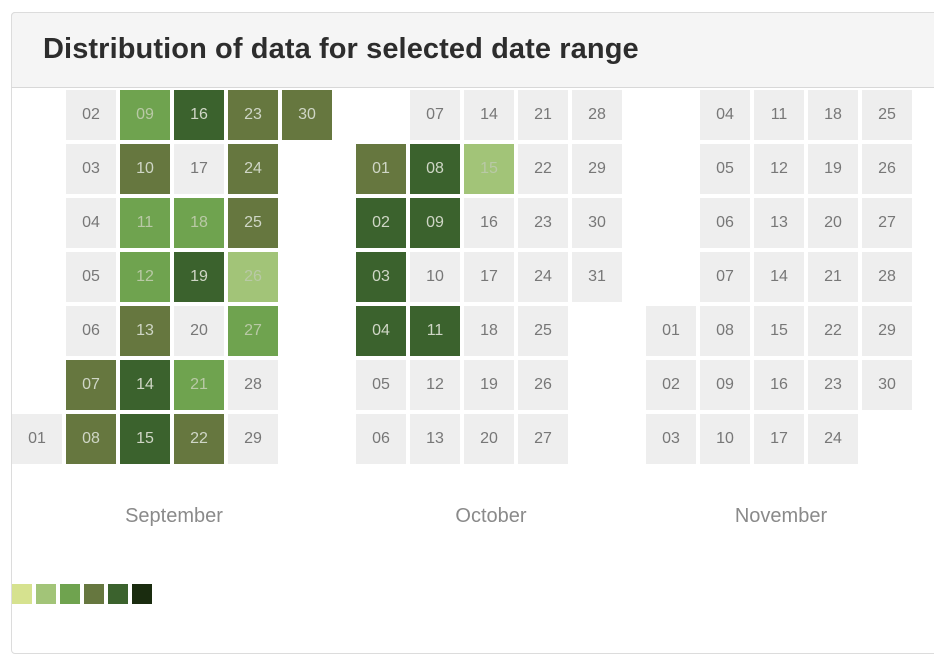 The height and width of the screenshot is (654, 934). Describe the element at coordinates (597, 277) in the screenshot. I see `day-cell: 31` at that location.